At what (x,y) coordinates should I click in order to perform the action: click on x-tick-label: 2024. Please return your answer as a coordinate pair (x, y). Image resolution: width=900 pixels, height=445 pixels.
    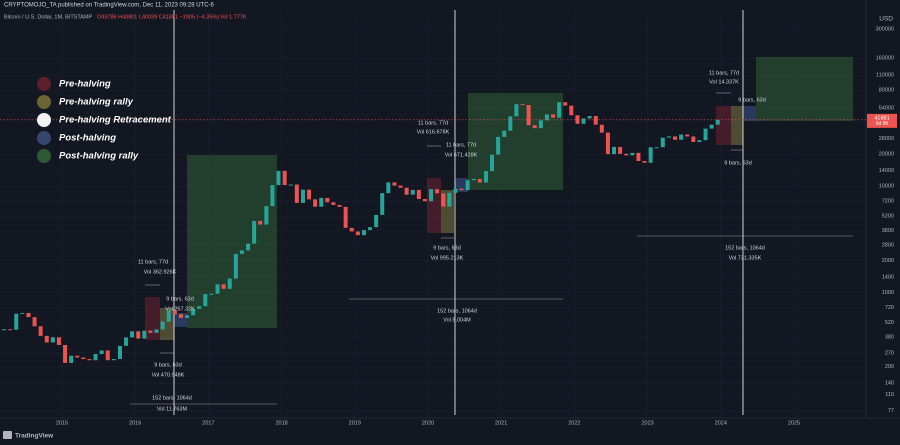
    Looking at the image, I should click on (721, 423).